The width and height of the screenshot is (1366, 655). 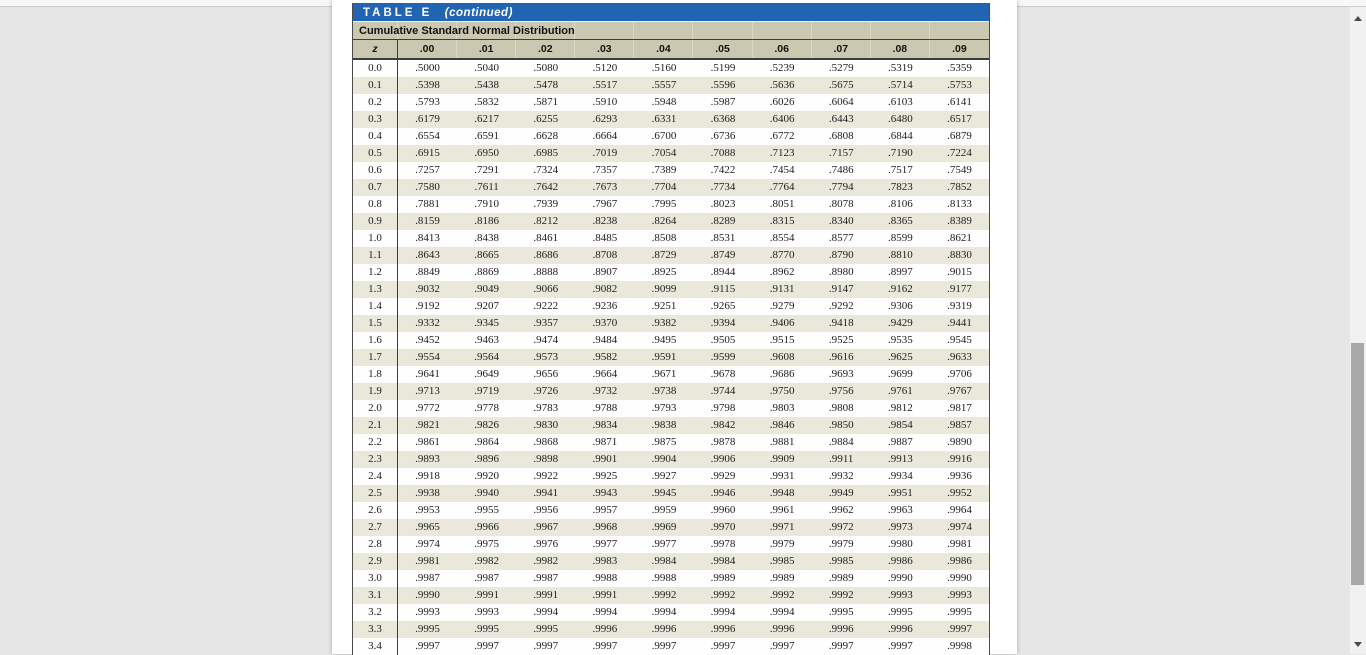 I want to click on value-cell: .9962, so click(x=841, y=510).